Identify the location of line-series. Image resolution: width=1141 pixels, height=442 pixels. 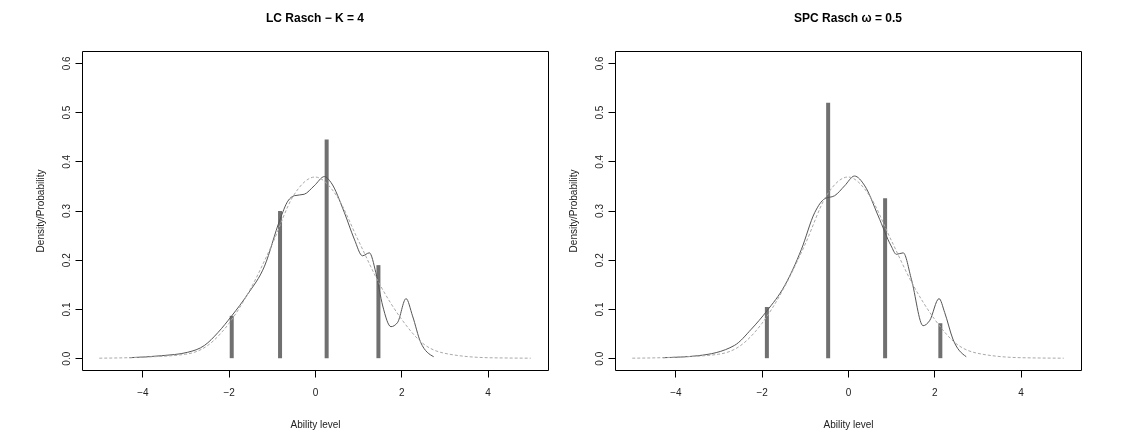
(814, 267).